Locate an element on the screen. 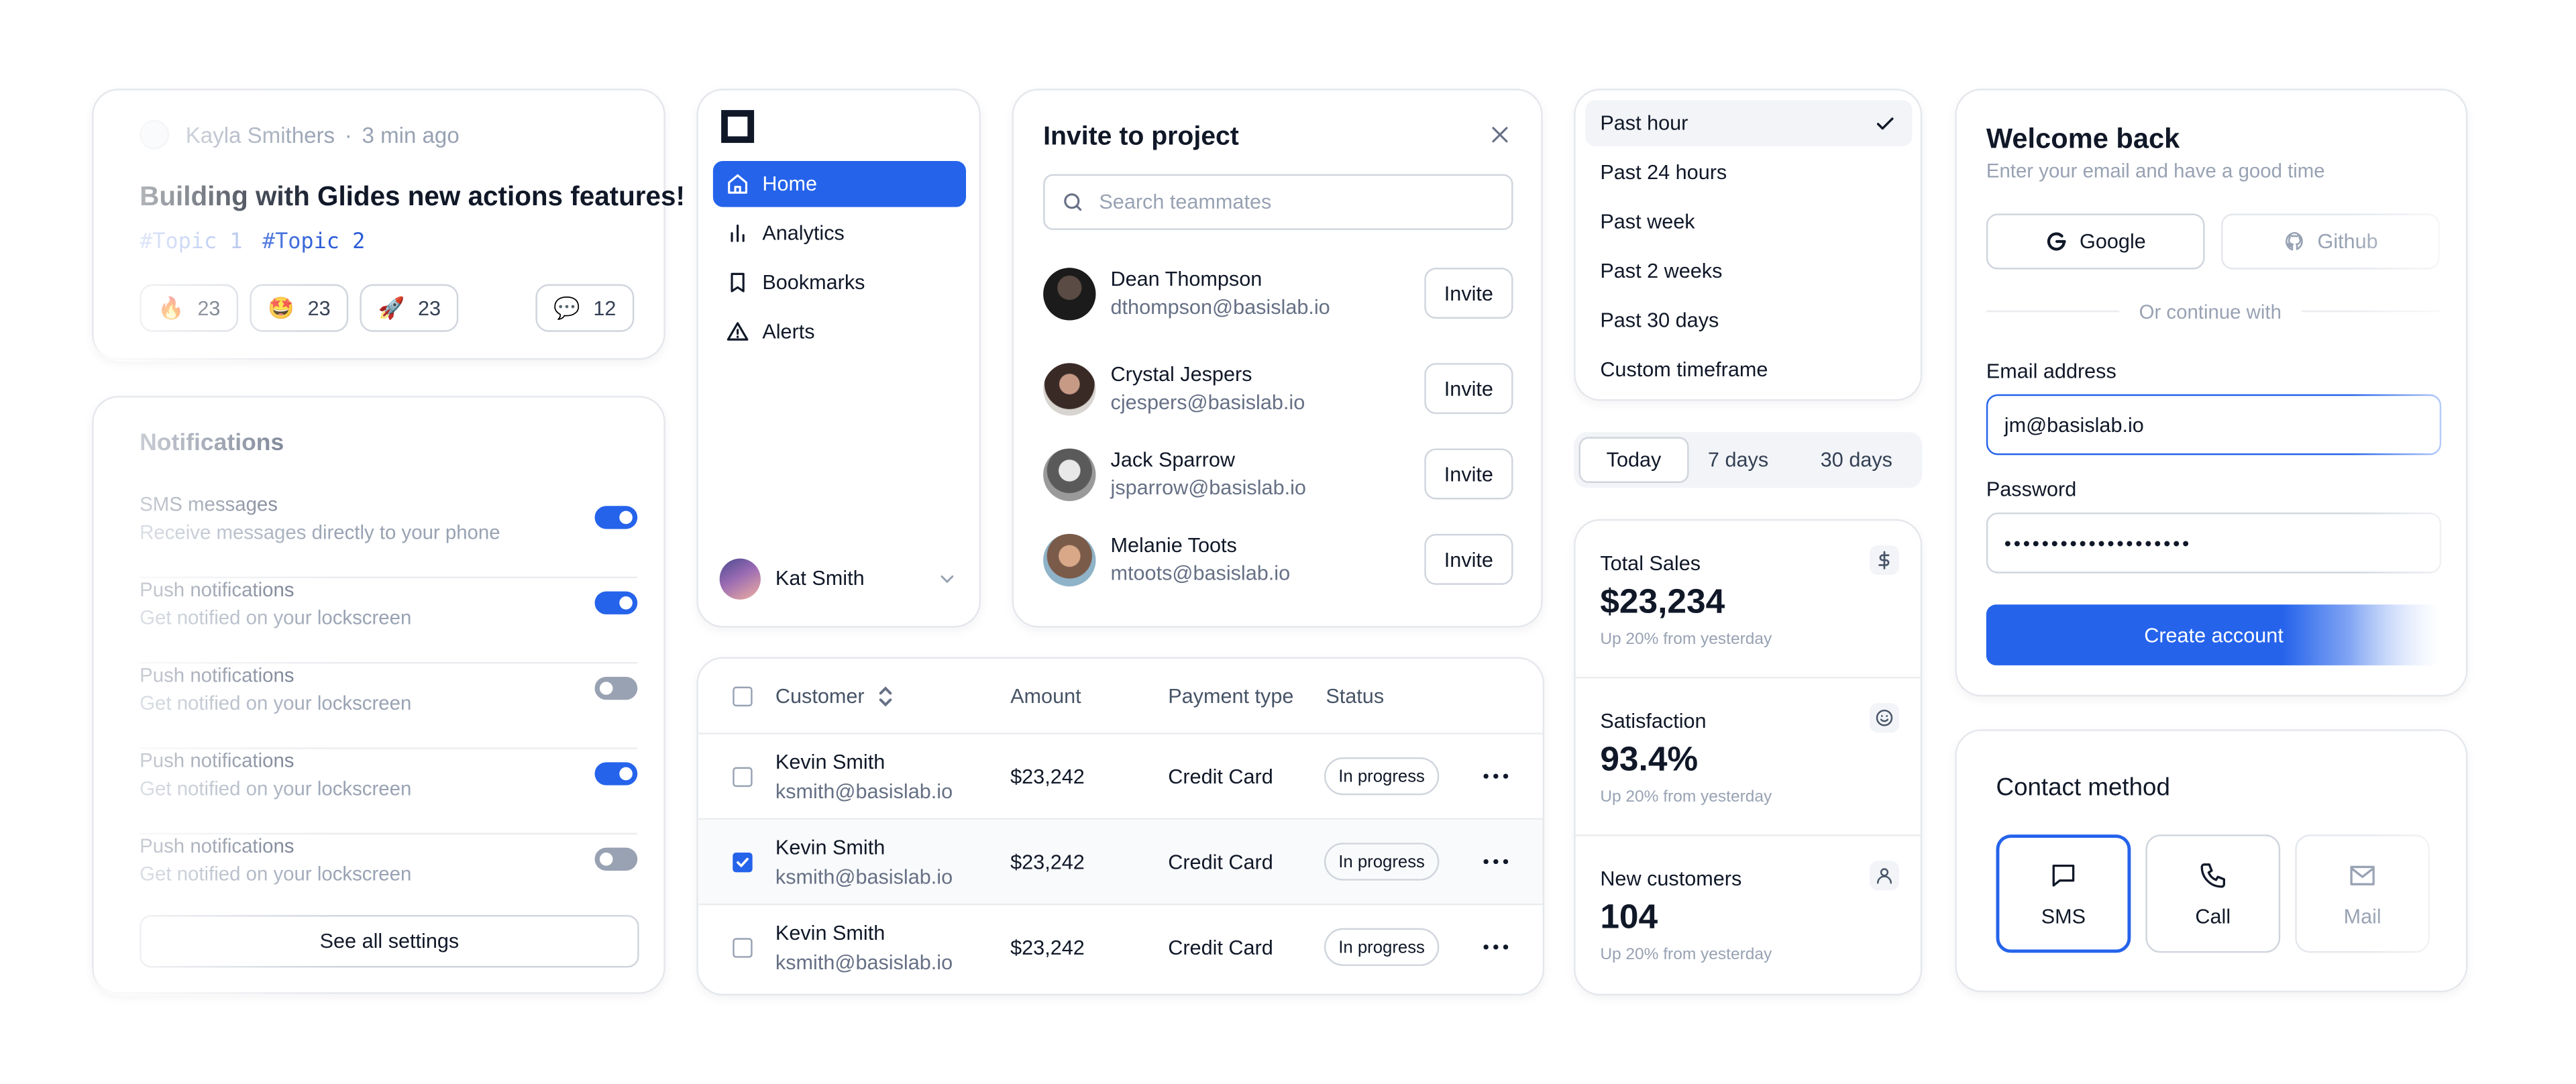 The image size is (2576, 1084). fire-emoji-icon: 🔥 is located at coordinates (171, 307).